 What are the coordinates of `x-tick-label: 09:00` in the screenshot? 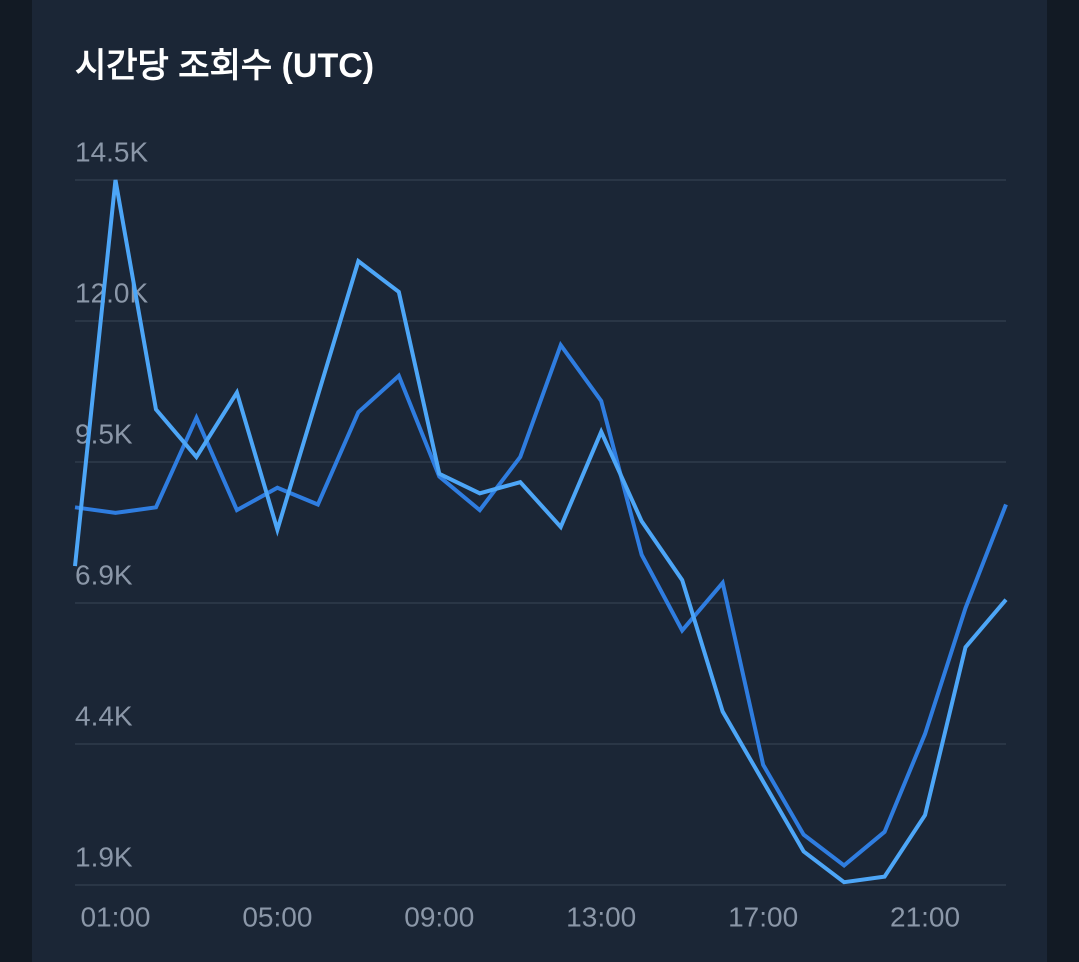 It's located at (439, 916).